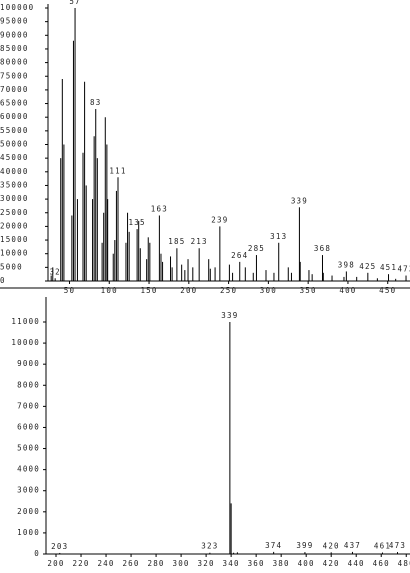  I want to click on x-tick-label: 240, so click(105, 563).